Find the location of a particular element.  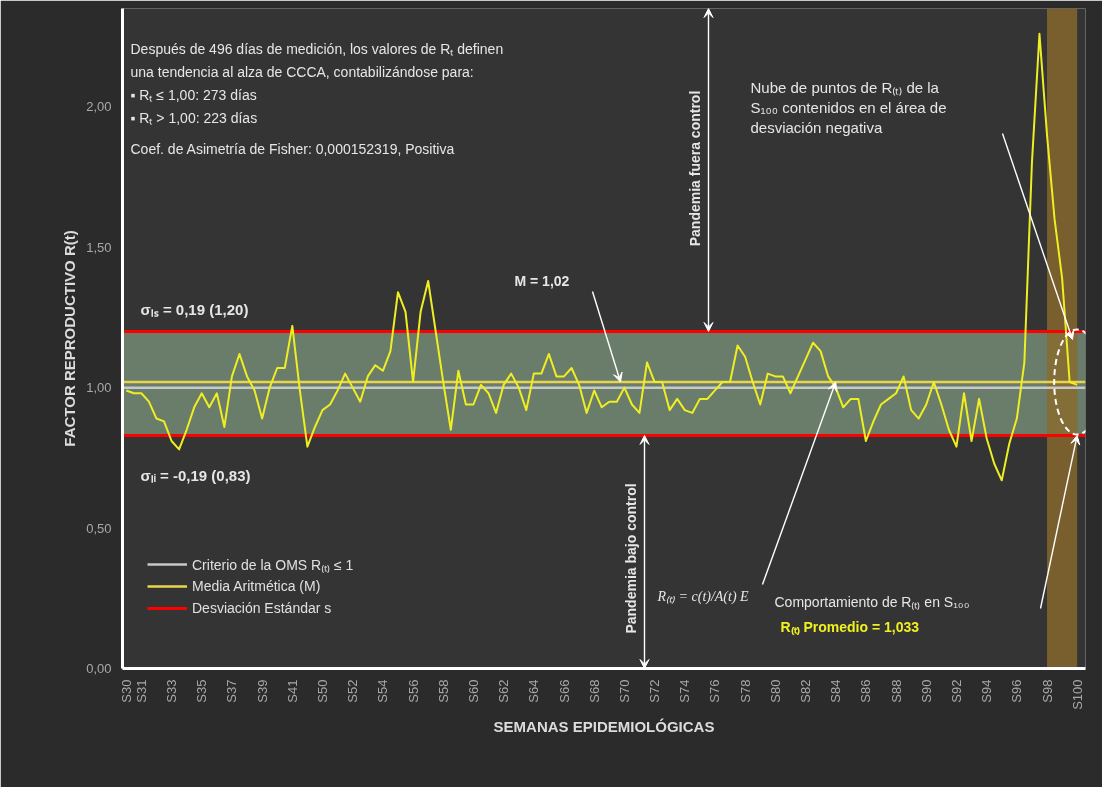

x-tick-label: S100 is located at coordinates (1077, 694).